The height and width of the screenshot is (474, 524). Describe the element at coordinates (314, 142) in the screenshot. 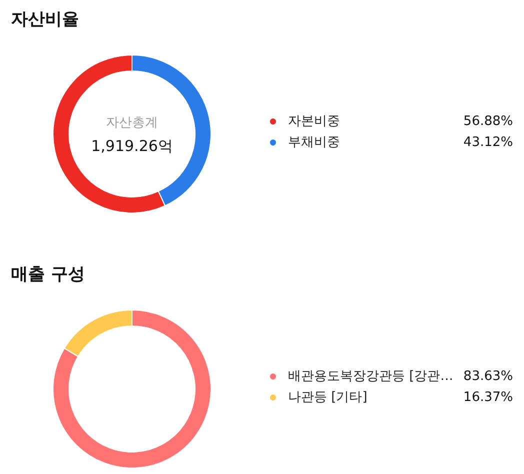

I see `legend-label: 부채비중` at that location.